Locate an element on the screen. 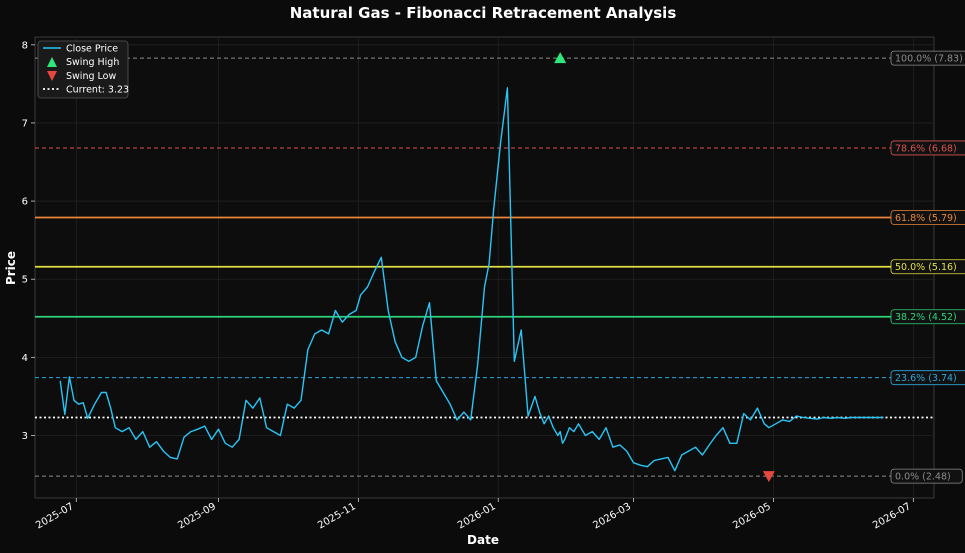 This screenshot has width=965, height=553. fib-label: 50.0% (5.16) is located at coordinates (926, 267).